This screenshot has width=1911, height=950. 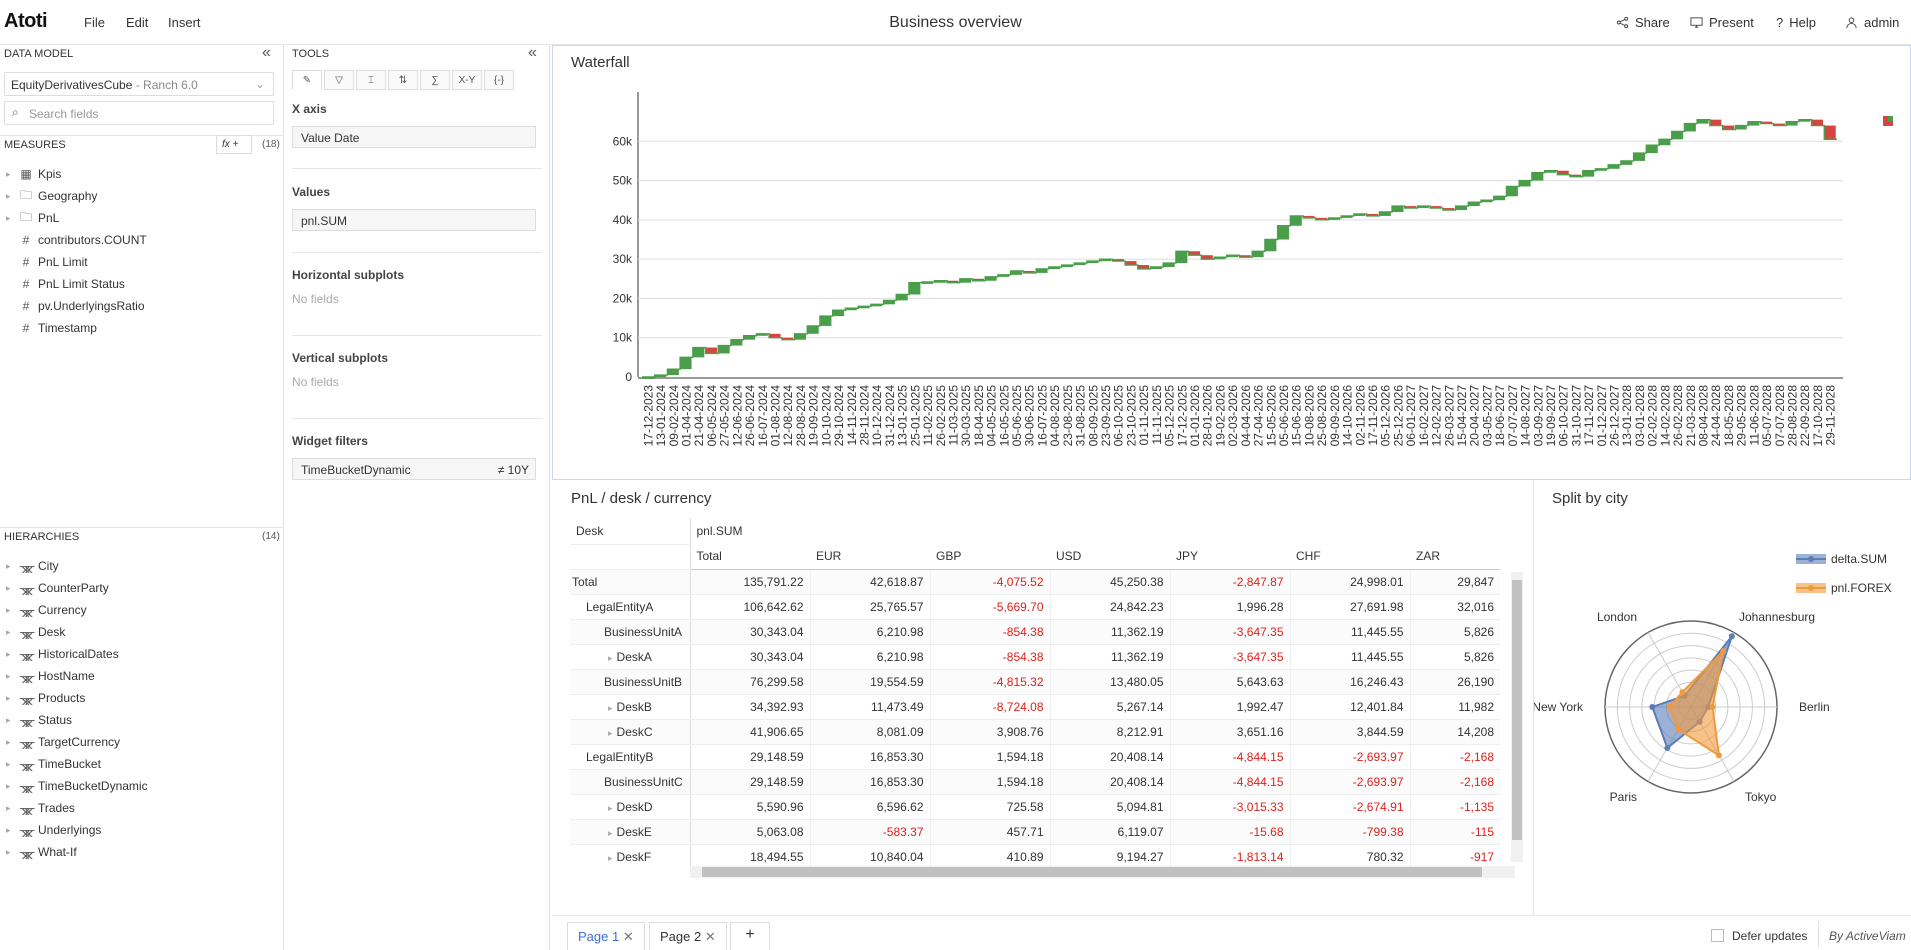 I want to click on table-cell: -583.37, so click(x=869, y=832).